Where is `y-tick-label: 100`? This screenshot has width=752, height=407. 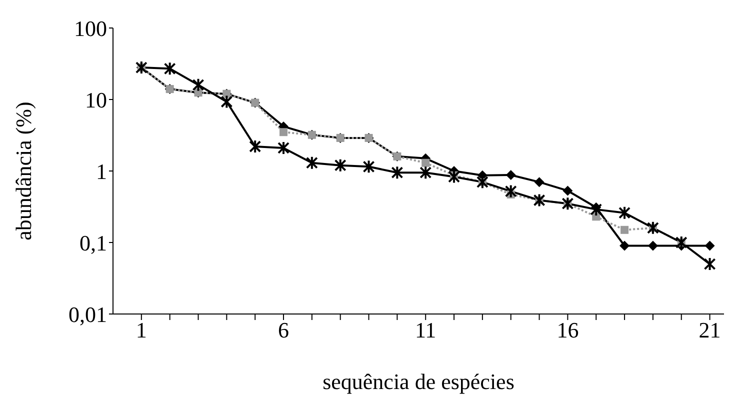 y-tick-label: 100 is located at coordinates (90, 28).